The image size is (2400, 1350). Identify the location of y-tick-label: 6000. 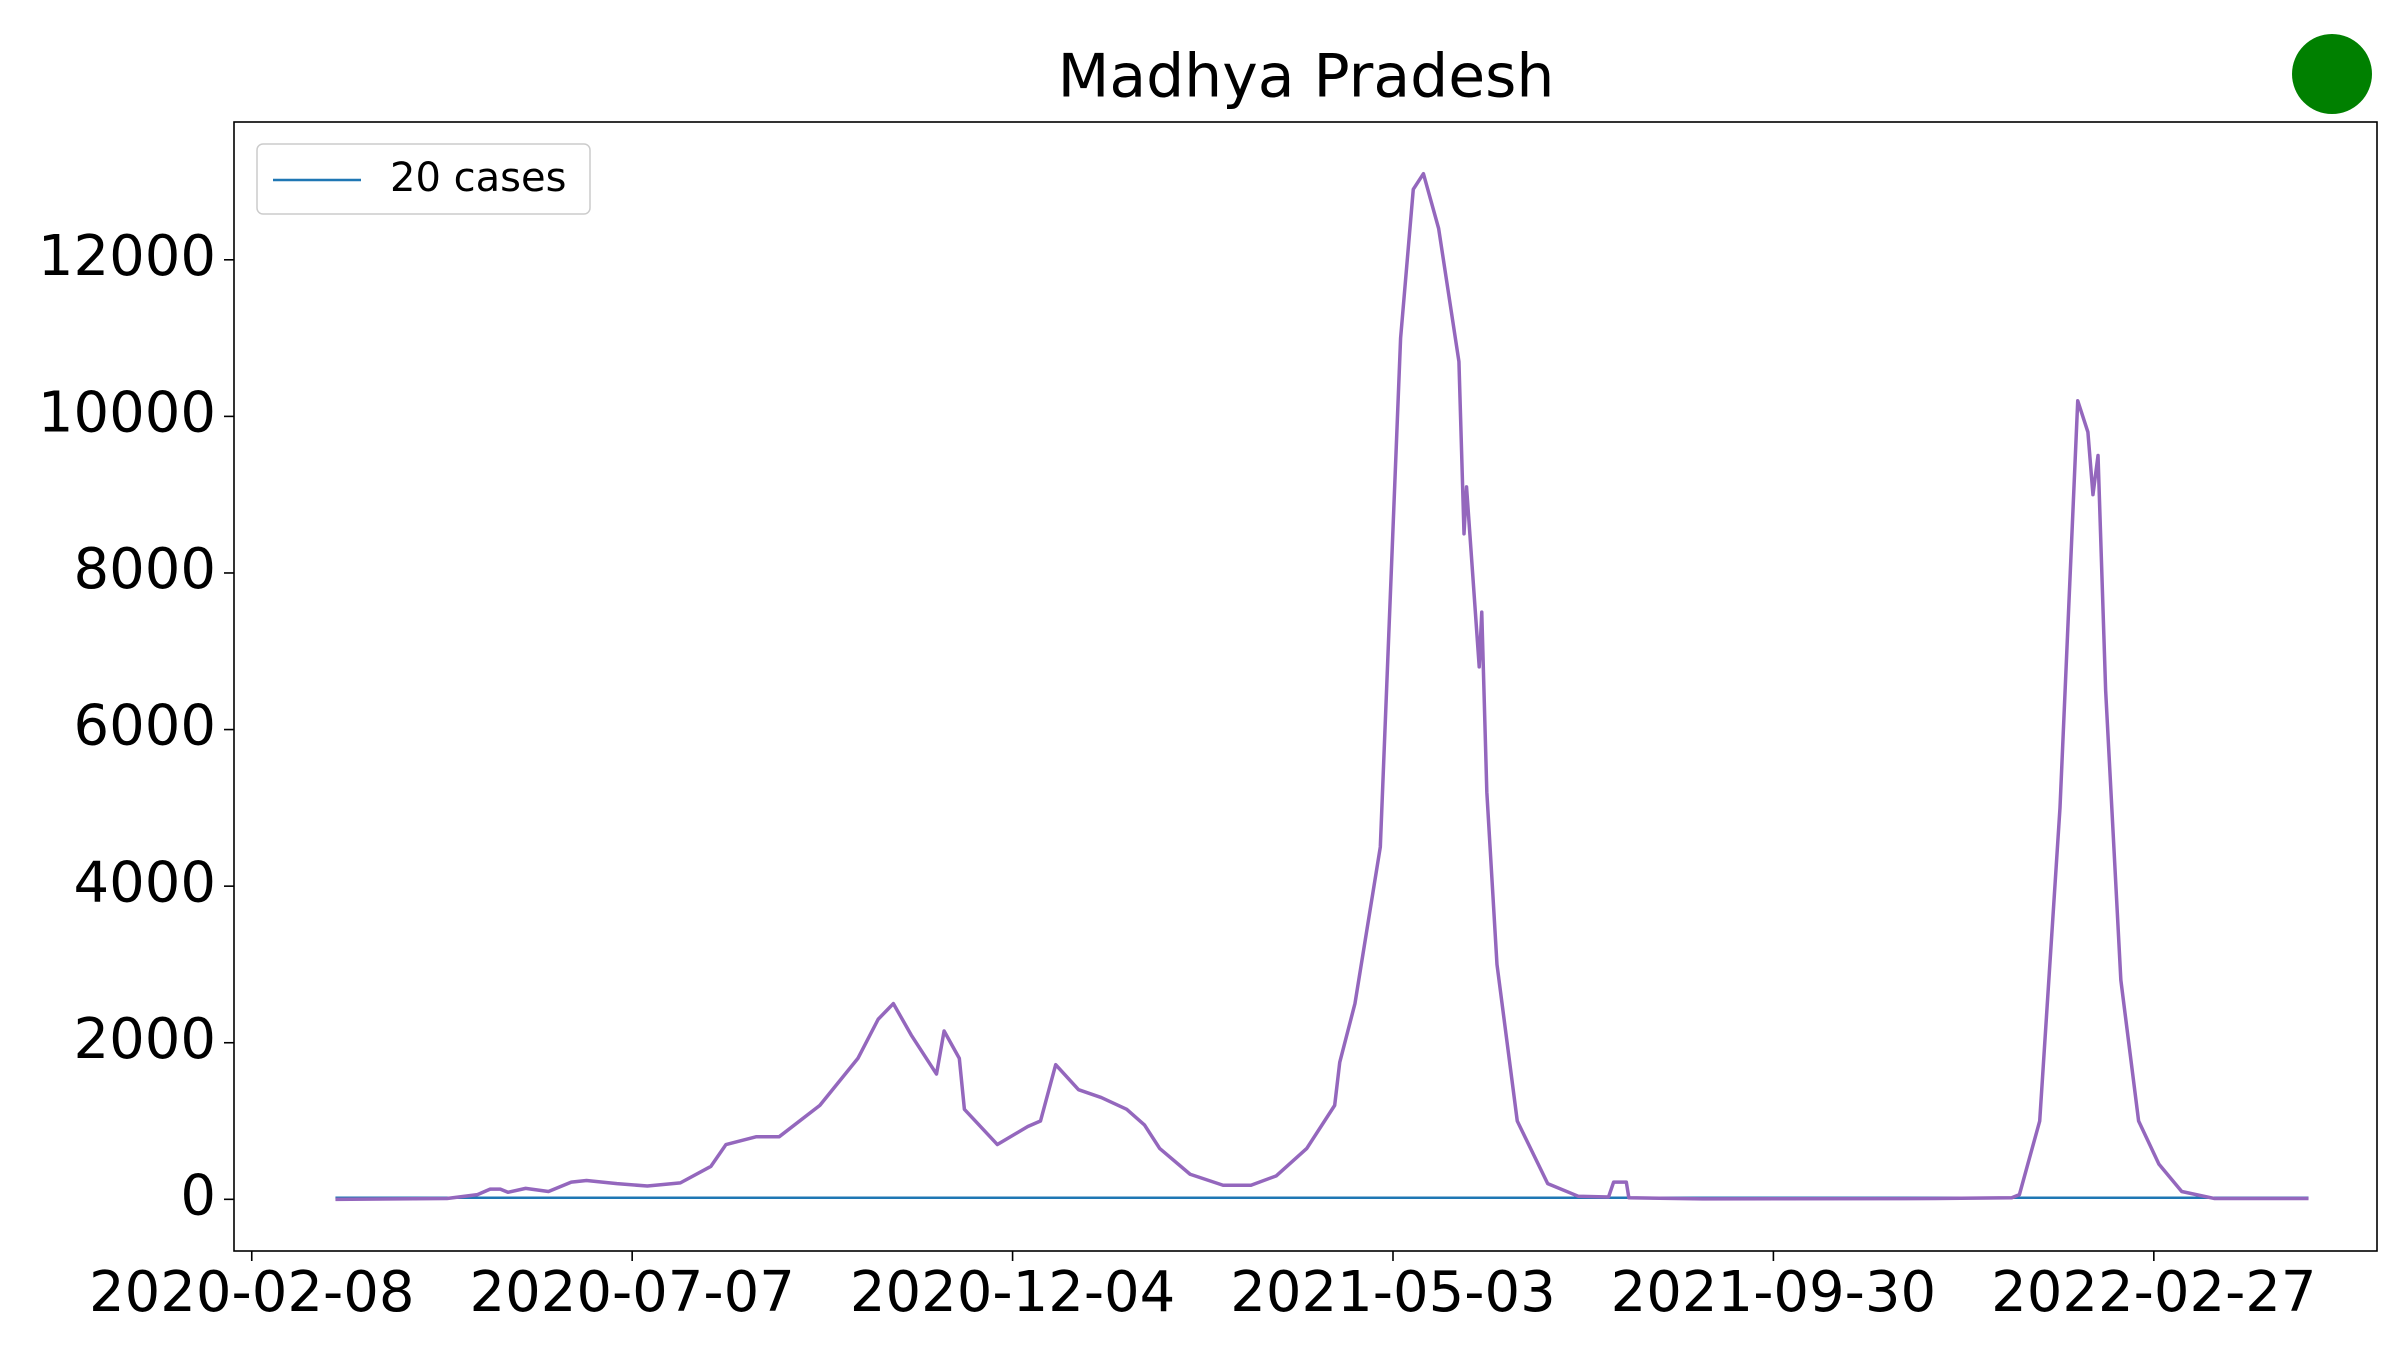
(144, 726).